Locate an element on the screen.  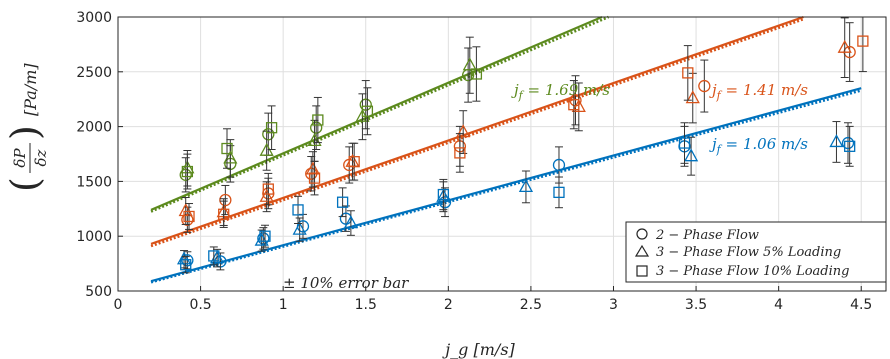
legend-triangle-icon is located at coordinates (642, 250).